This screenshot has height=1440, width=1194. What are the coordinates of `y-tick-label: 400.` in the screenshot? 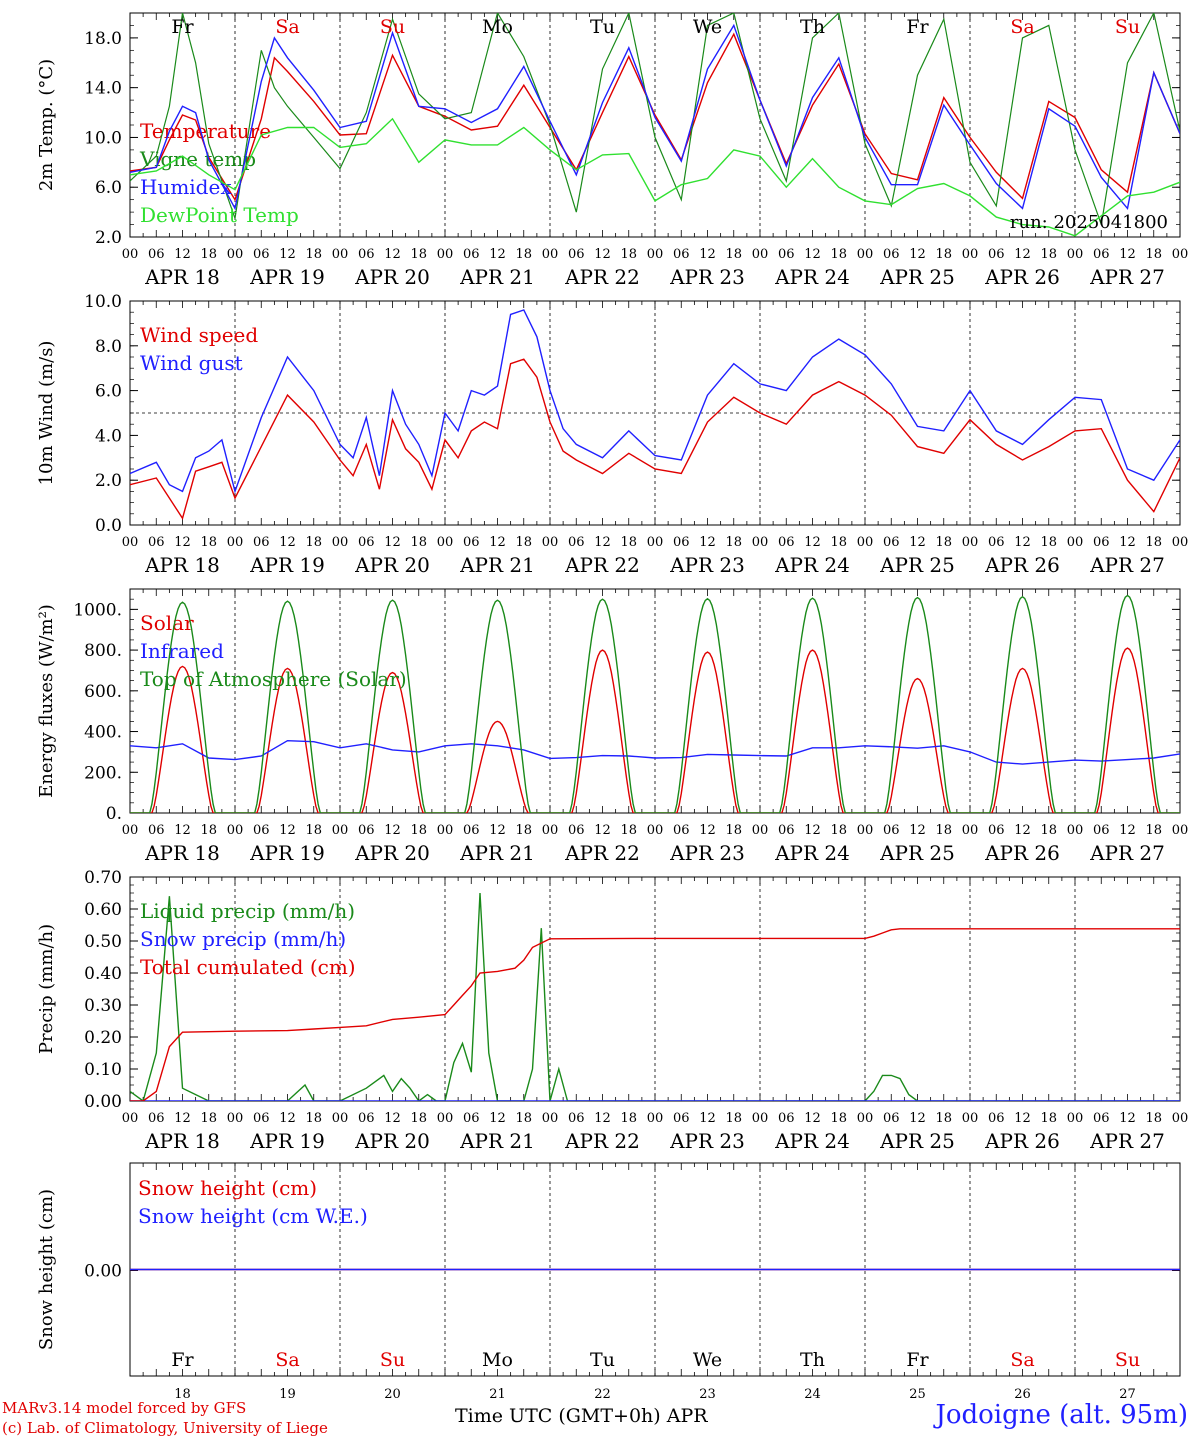 It's located at (103, 733).